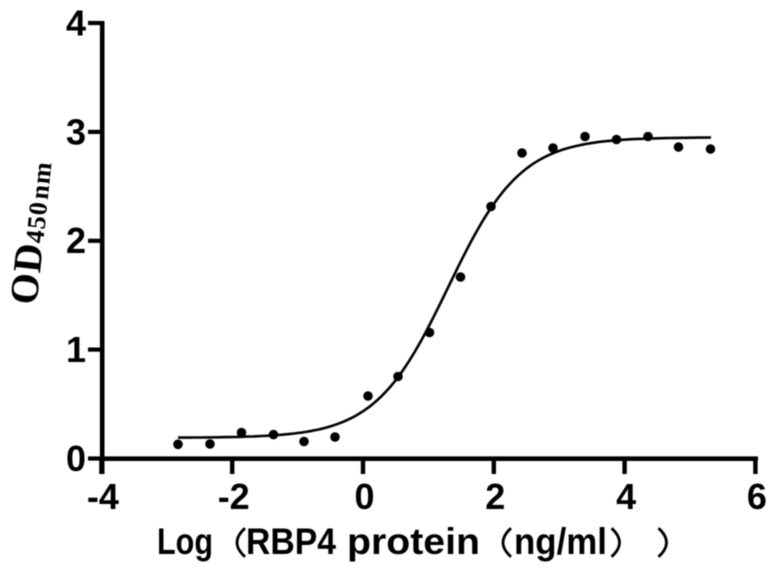 This screenshot has height=573, width=775. What do you see at coordinates (76, 349) in the screenshot?
I see `svg-text: 1` at bounding box center [76, 349].